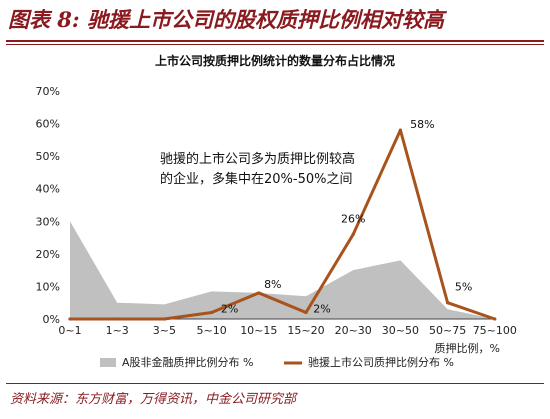  I want to click on x-tick-label: 0~1, so click(69, 330).